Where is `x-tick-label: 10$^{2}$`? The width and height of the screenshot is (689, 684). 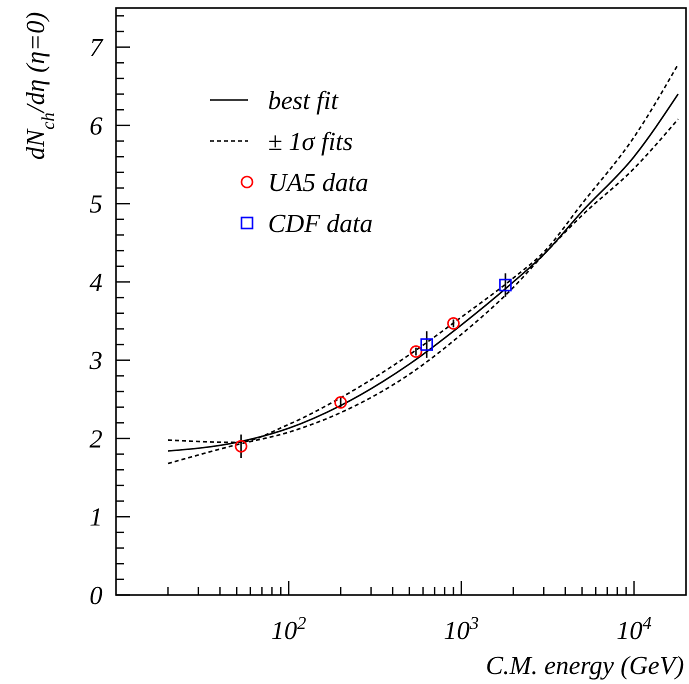 x-tick-label: 10$^{2}$ is located at coordinates (288, 629).